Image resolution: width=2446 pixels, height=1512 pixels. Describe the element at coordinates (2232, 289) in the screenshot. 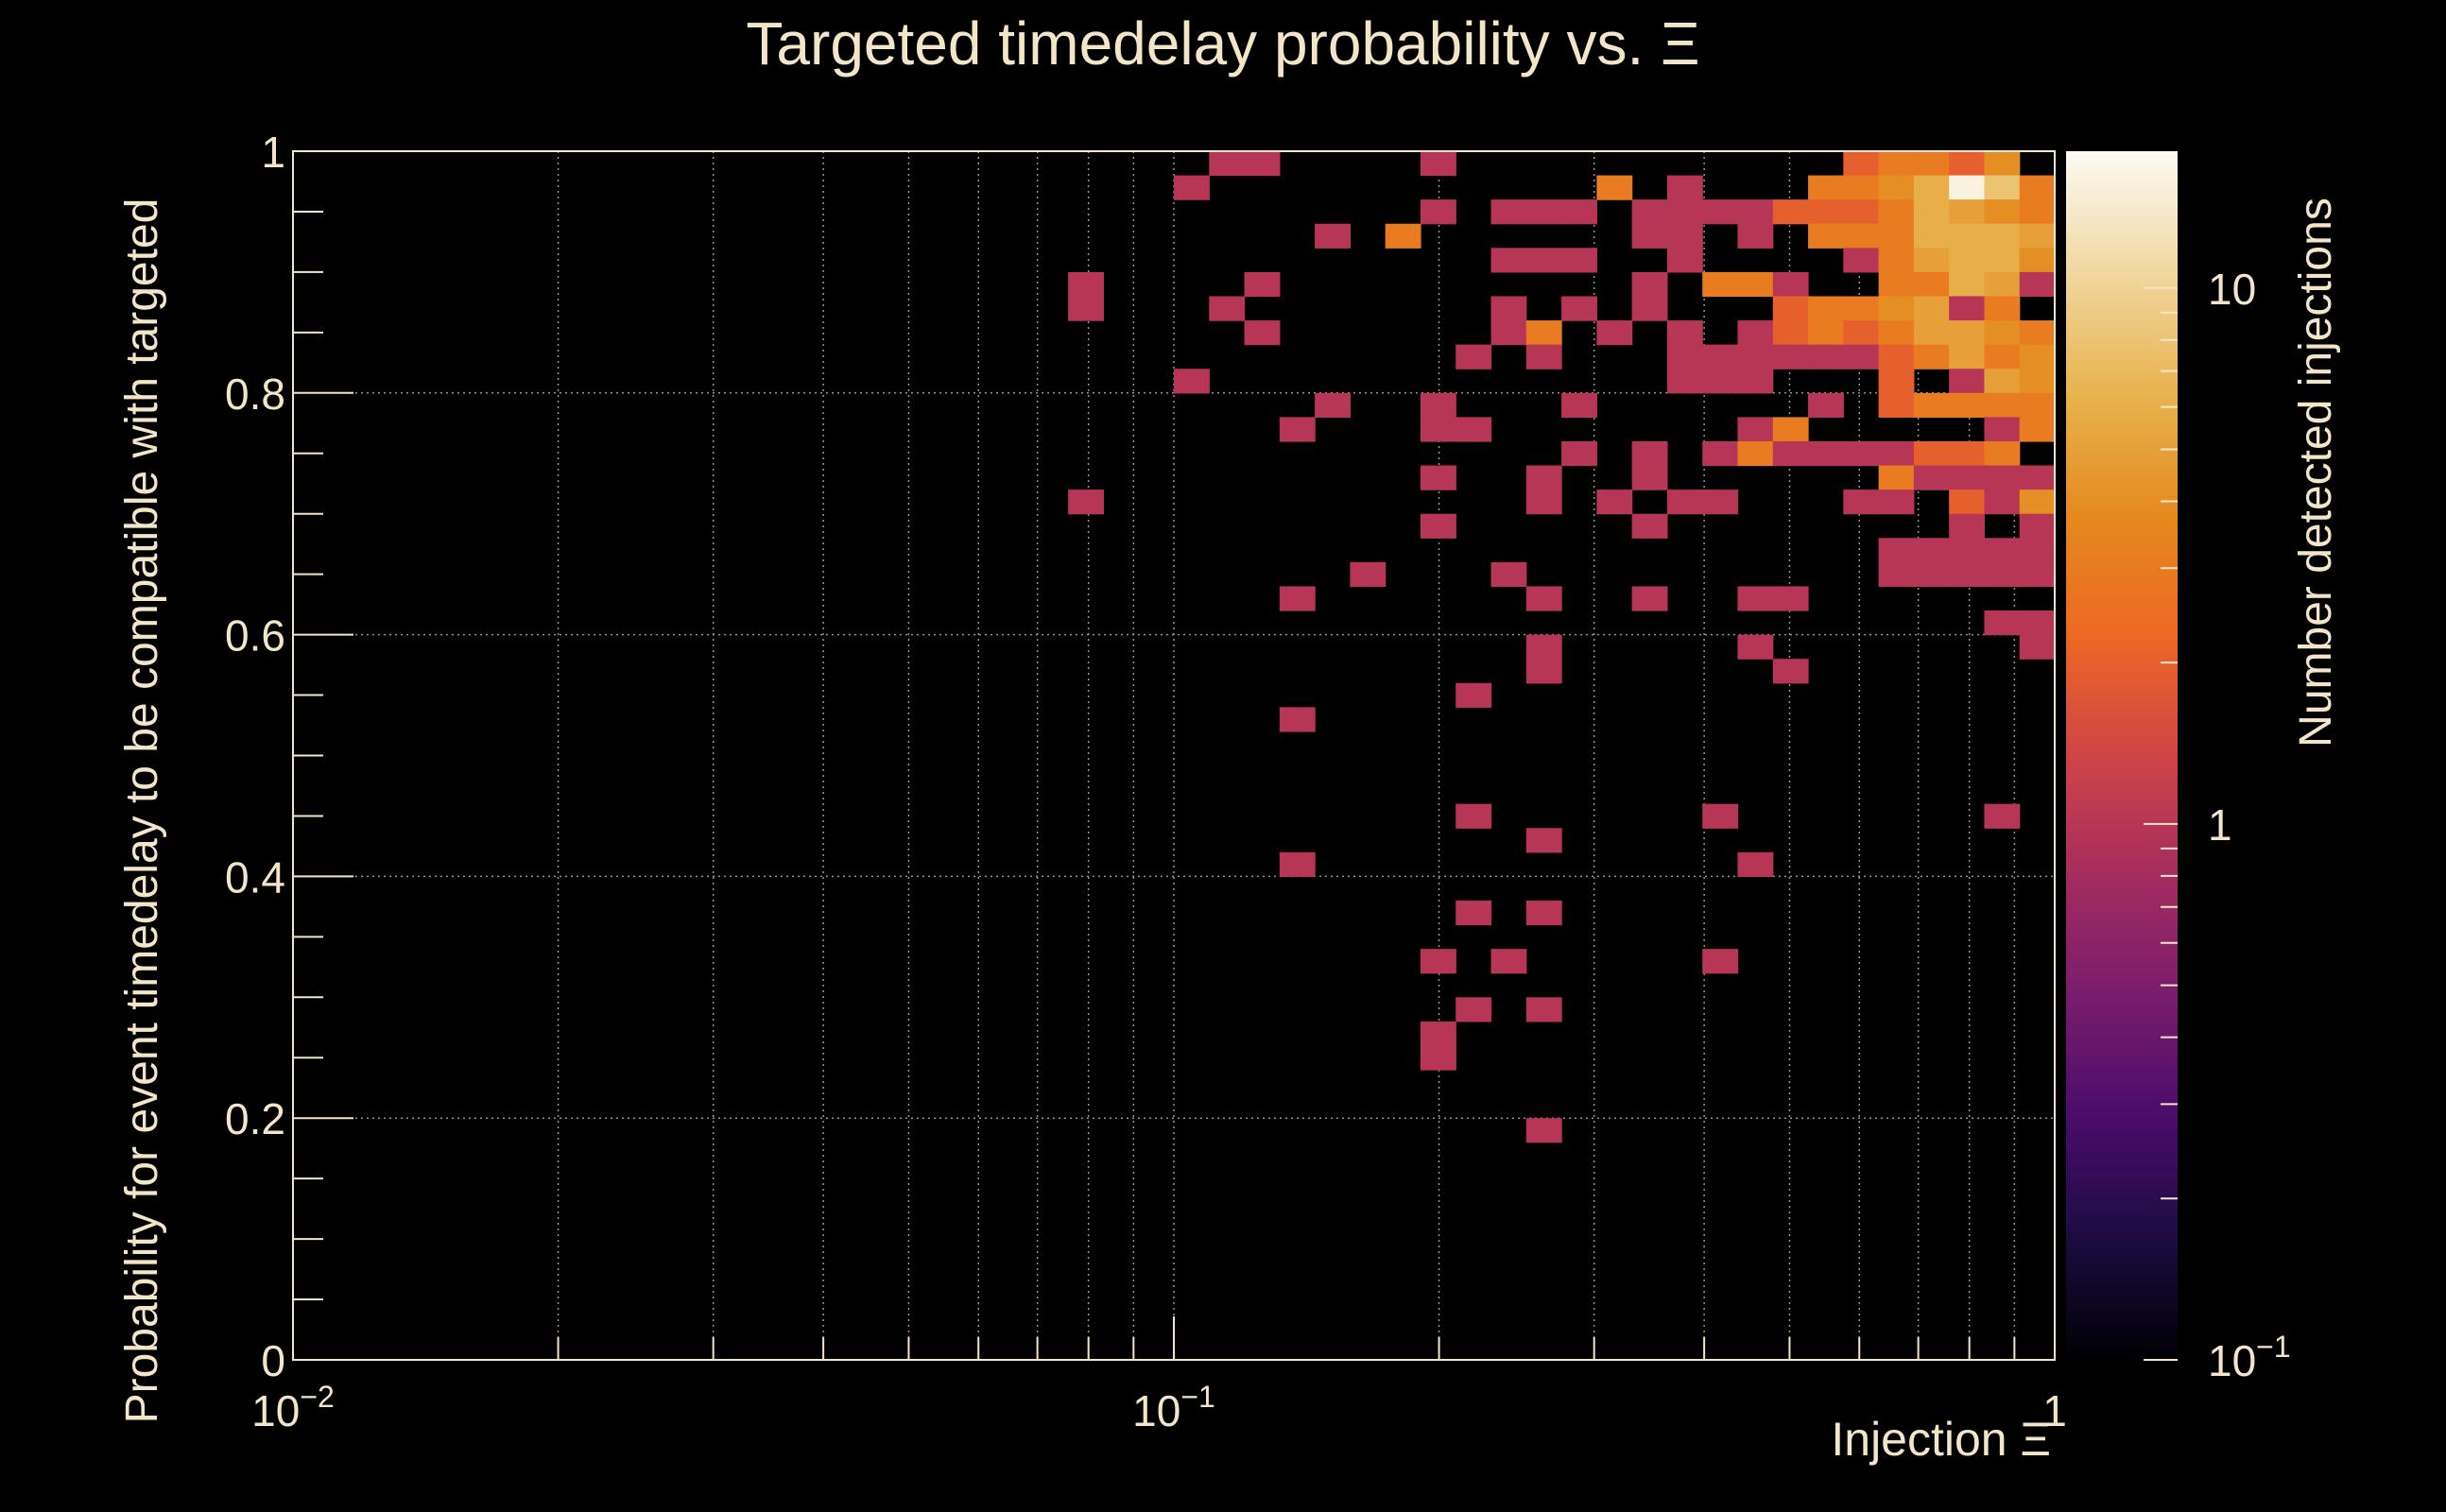

I see `colorbar-tick-label: 10` at that location.